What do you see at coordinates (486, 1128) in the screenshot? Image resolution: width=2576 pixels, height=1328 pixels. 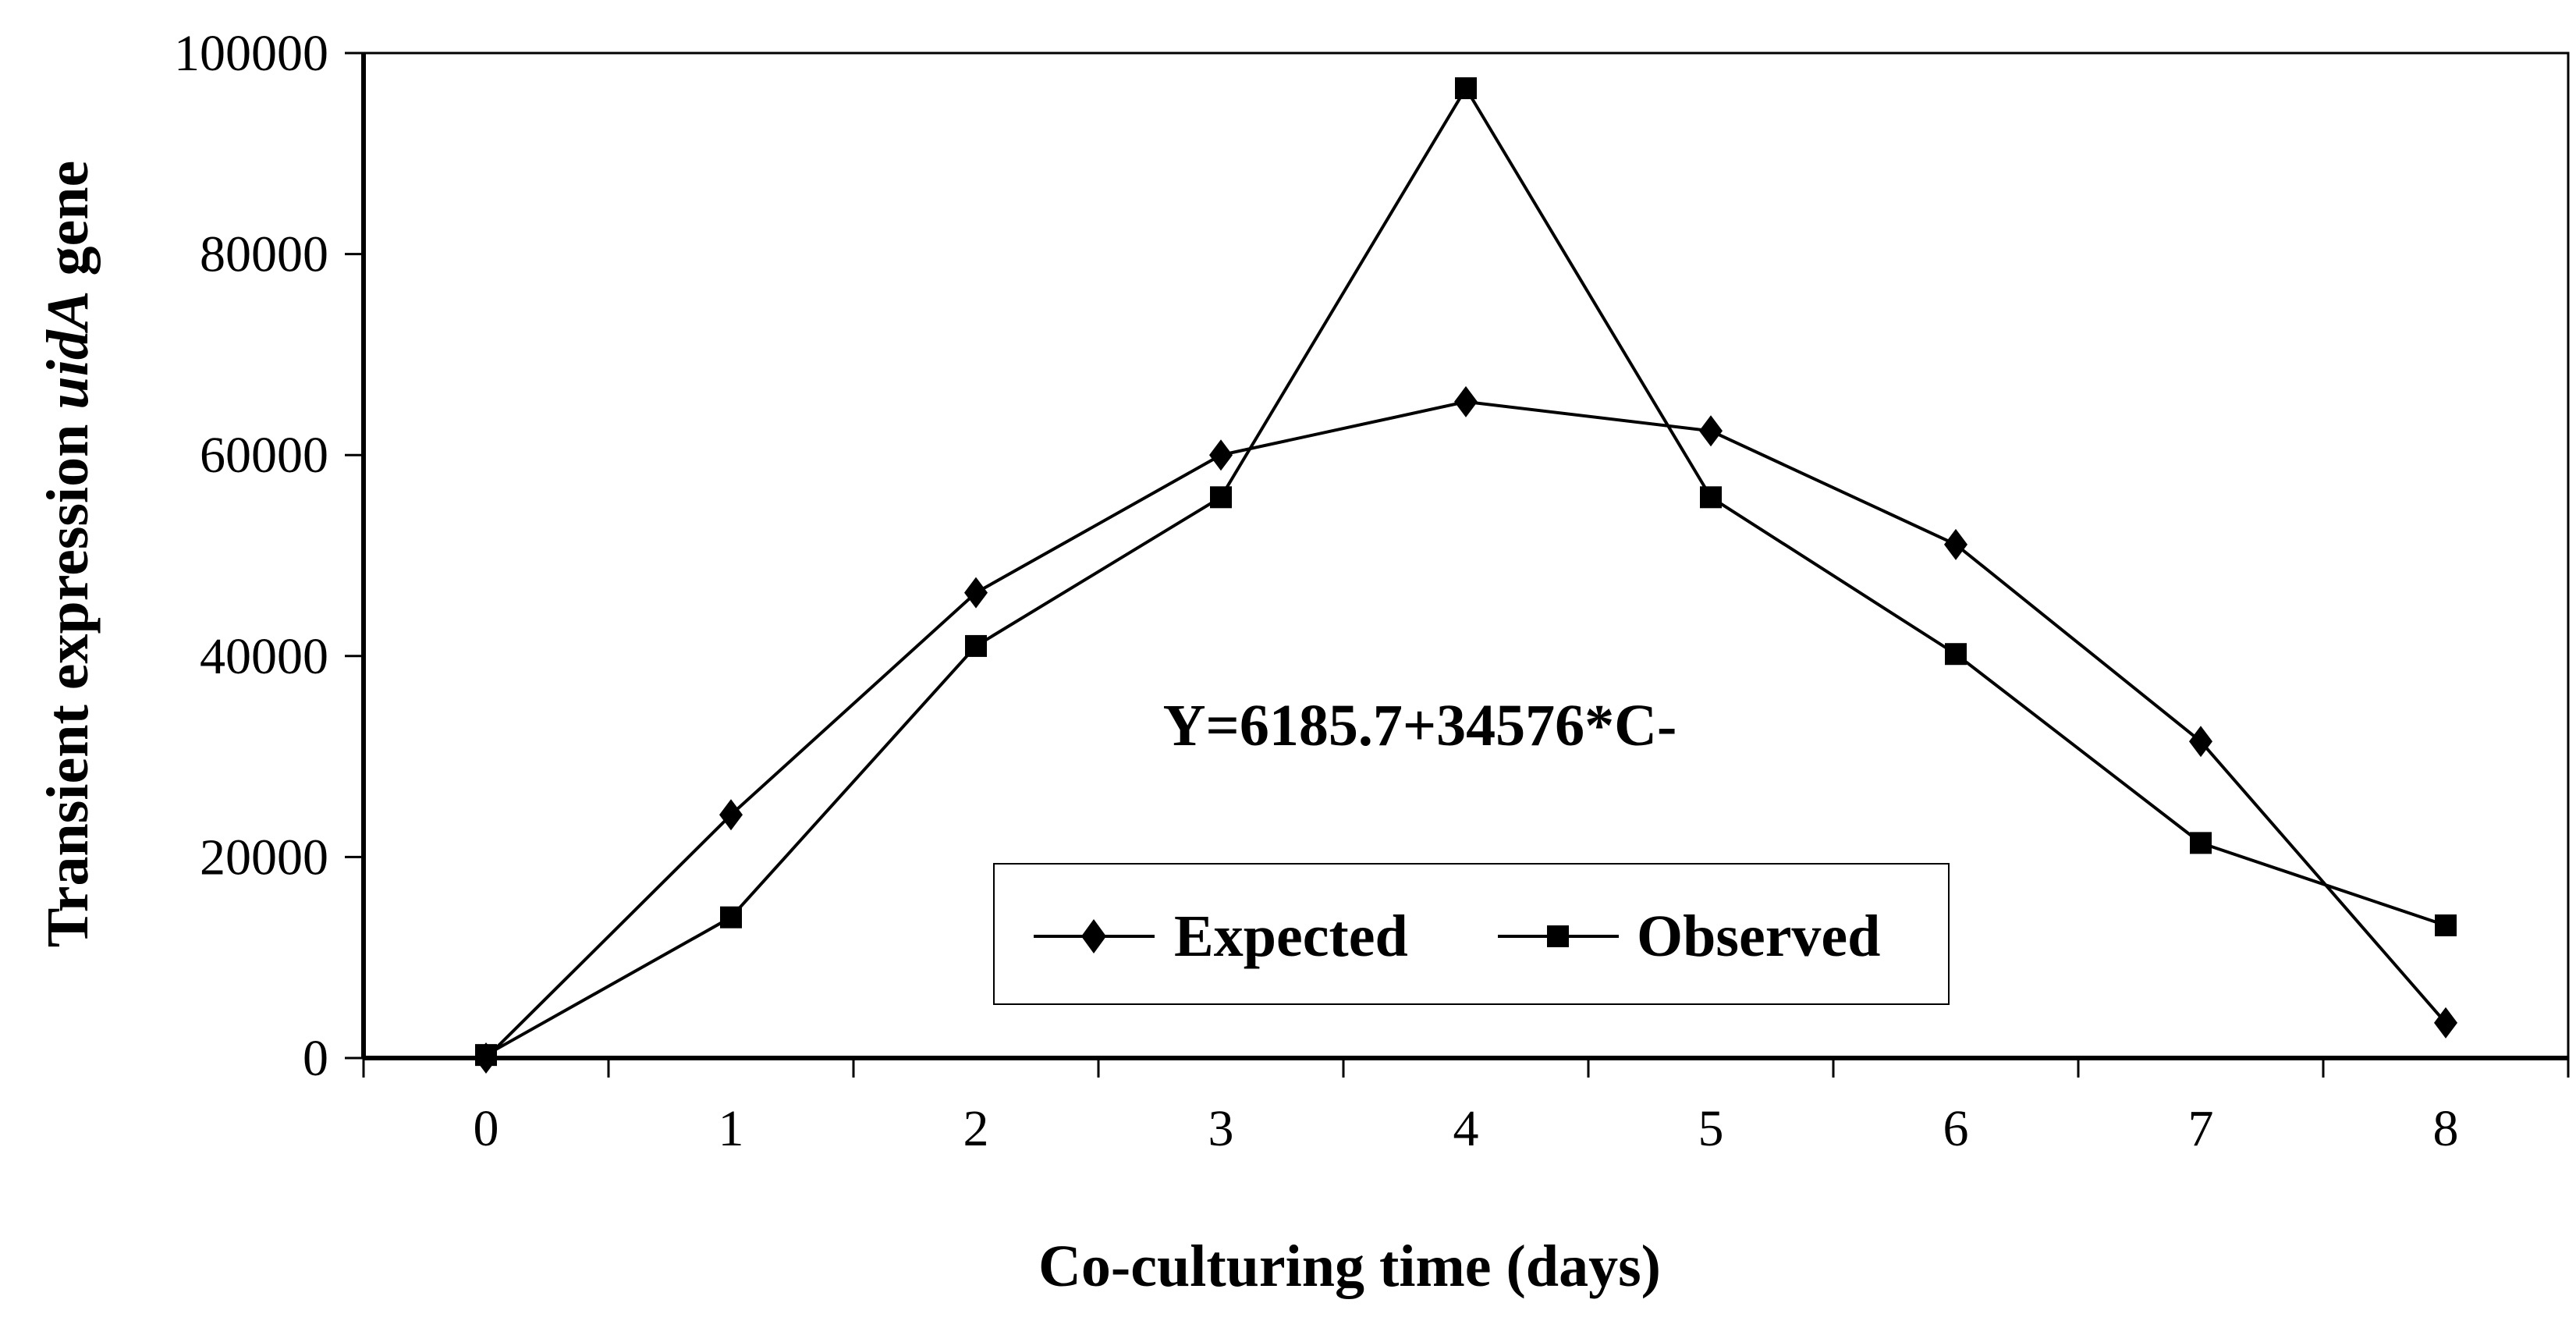 I see `x-tick-label: 0` at bounding box center [486, 1128].